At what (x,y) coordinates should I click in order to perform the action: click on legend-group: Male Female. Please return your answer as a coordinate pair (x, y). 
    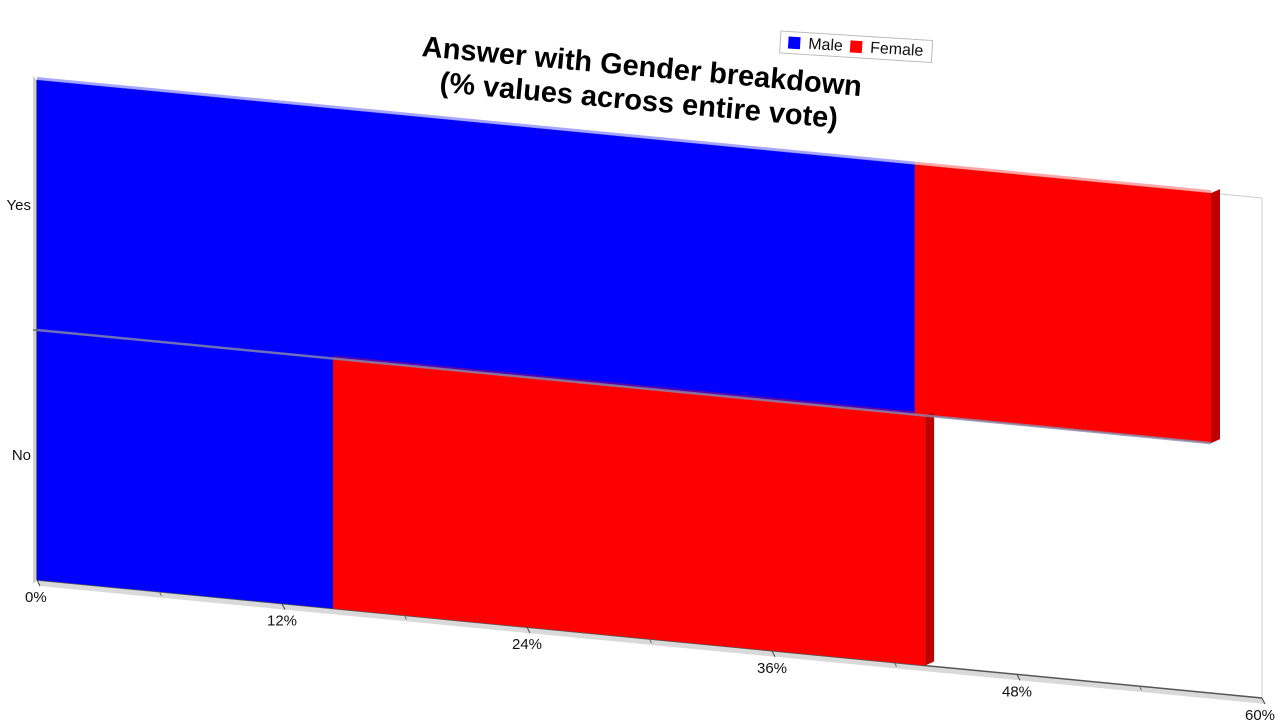
    Looking at the image, I should click on (856, 47).